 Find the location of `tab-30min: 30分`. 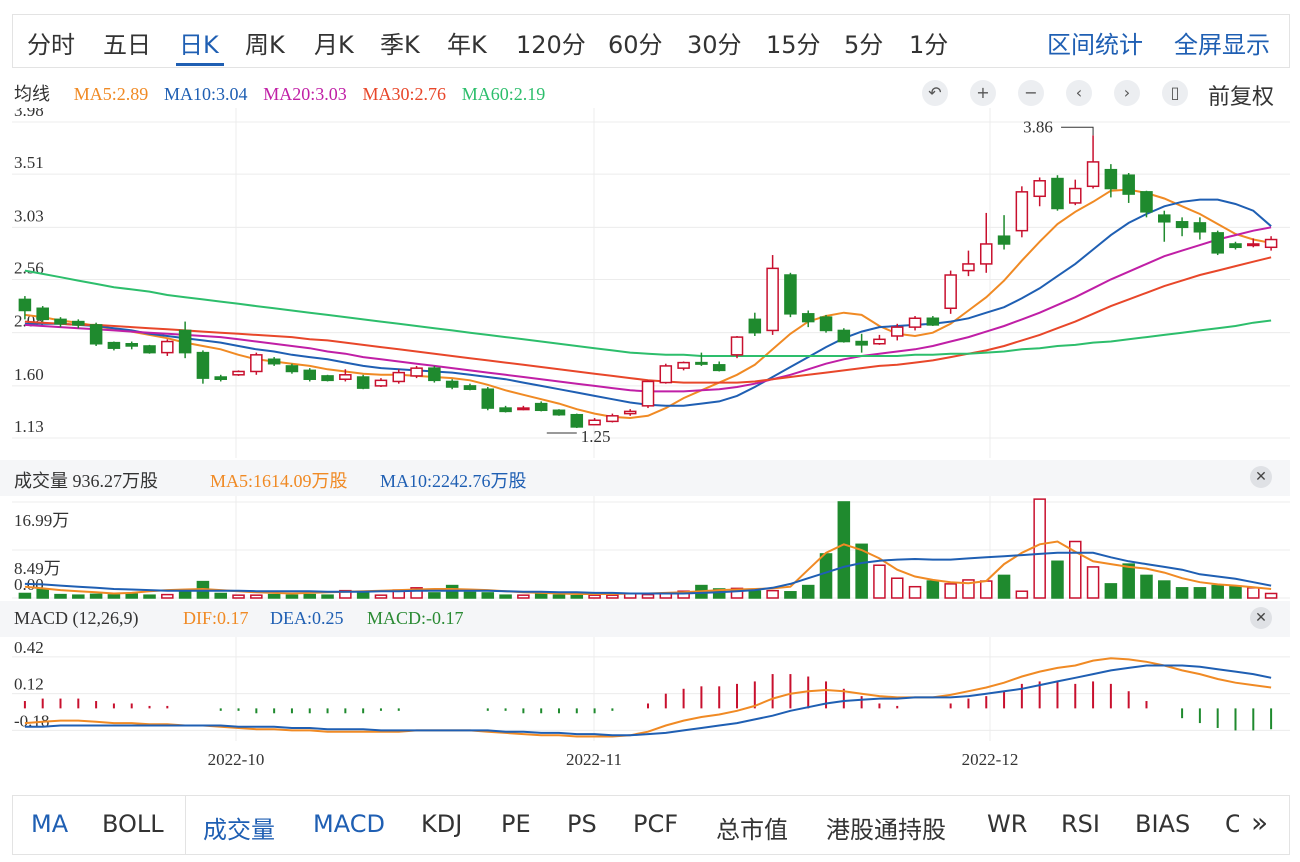

tab-30min: 30分 is located at coordinates (714, 45).